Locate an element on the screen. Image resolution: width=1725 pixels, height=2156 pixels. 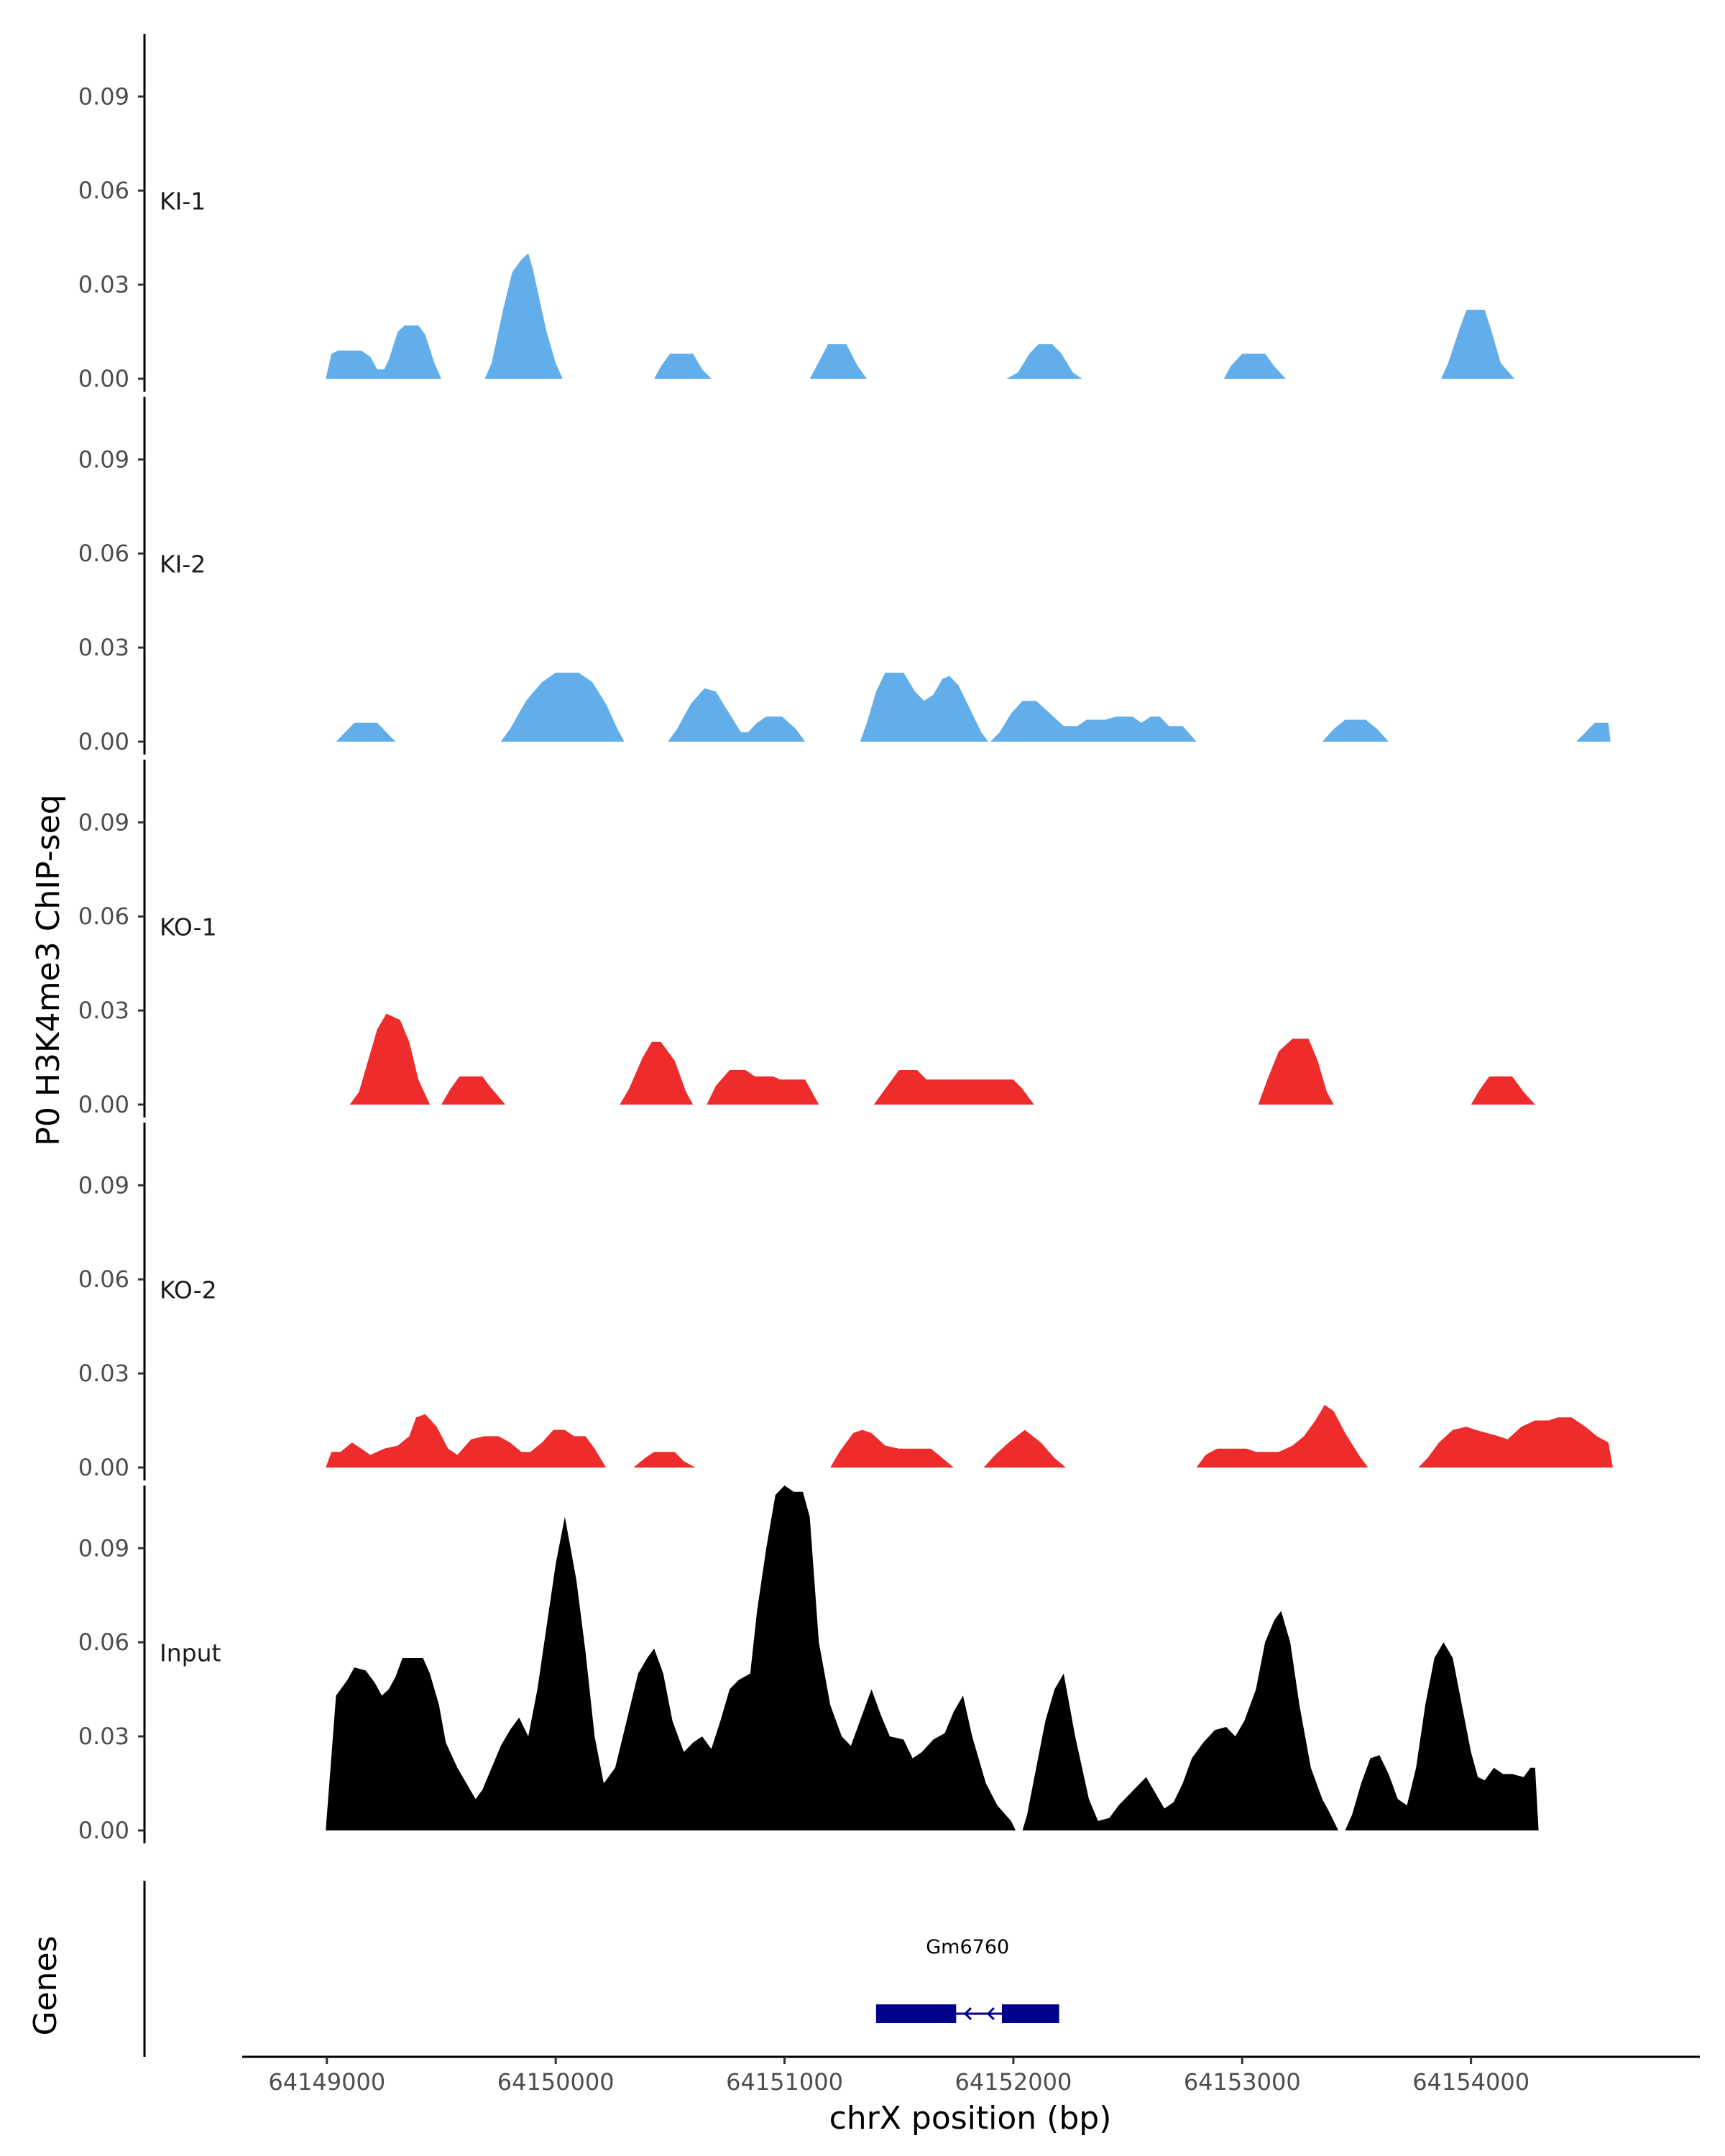
gene-gm6760: Gm6760 is located at coordinates (967, 1979).